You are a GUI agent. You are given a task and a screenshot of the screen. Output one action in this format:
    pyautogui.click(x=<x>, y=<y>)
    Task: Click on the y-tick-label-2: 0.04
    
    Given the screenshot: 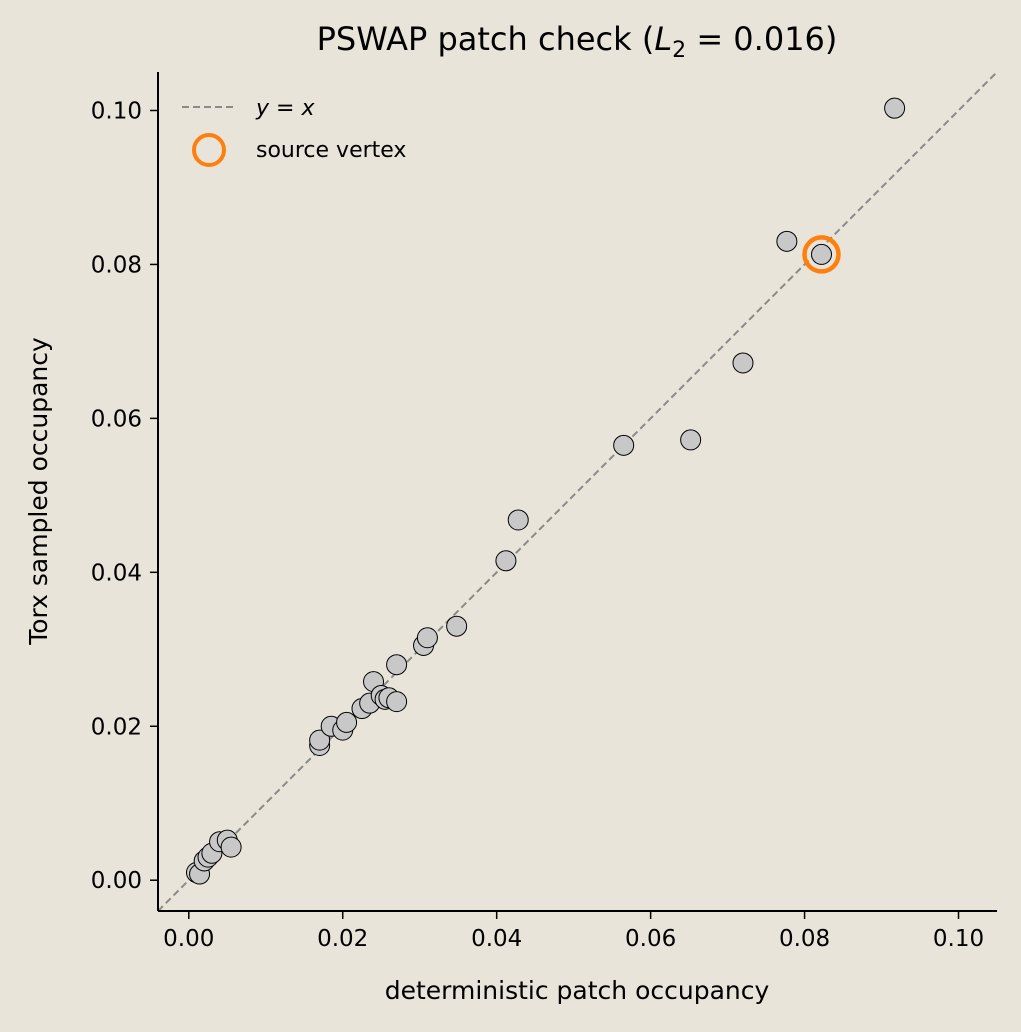 What is the action you would take?
    pyautogui.click(x=116, y=573)
    